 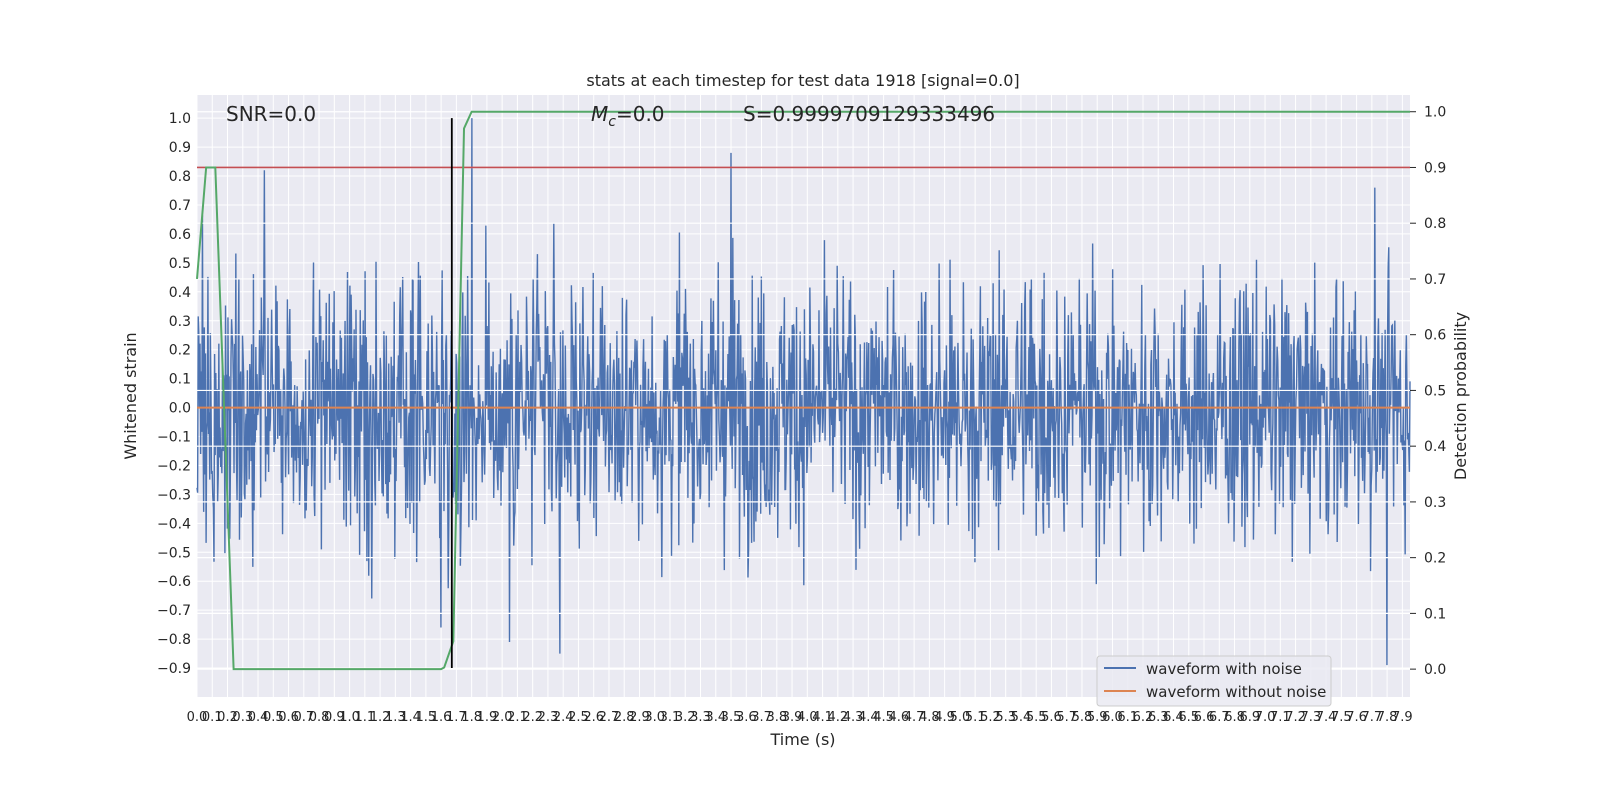 I want to click on y-tick-label-left: 0.0, so click(x=180, y=409).